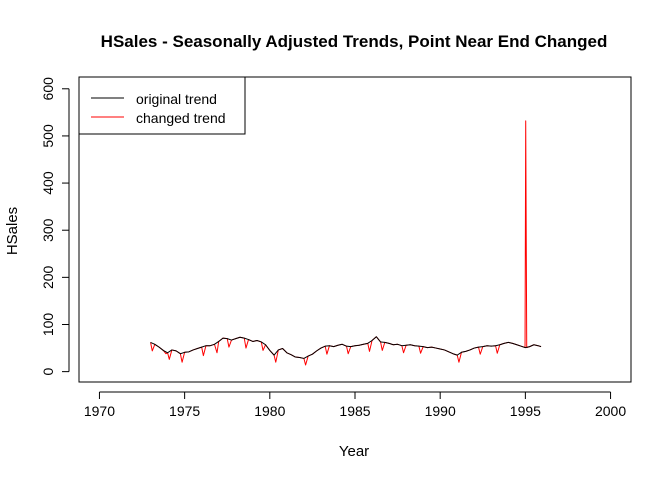  I want to click on legend-box, so click(162, 105).